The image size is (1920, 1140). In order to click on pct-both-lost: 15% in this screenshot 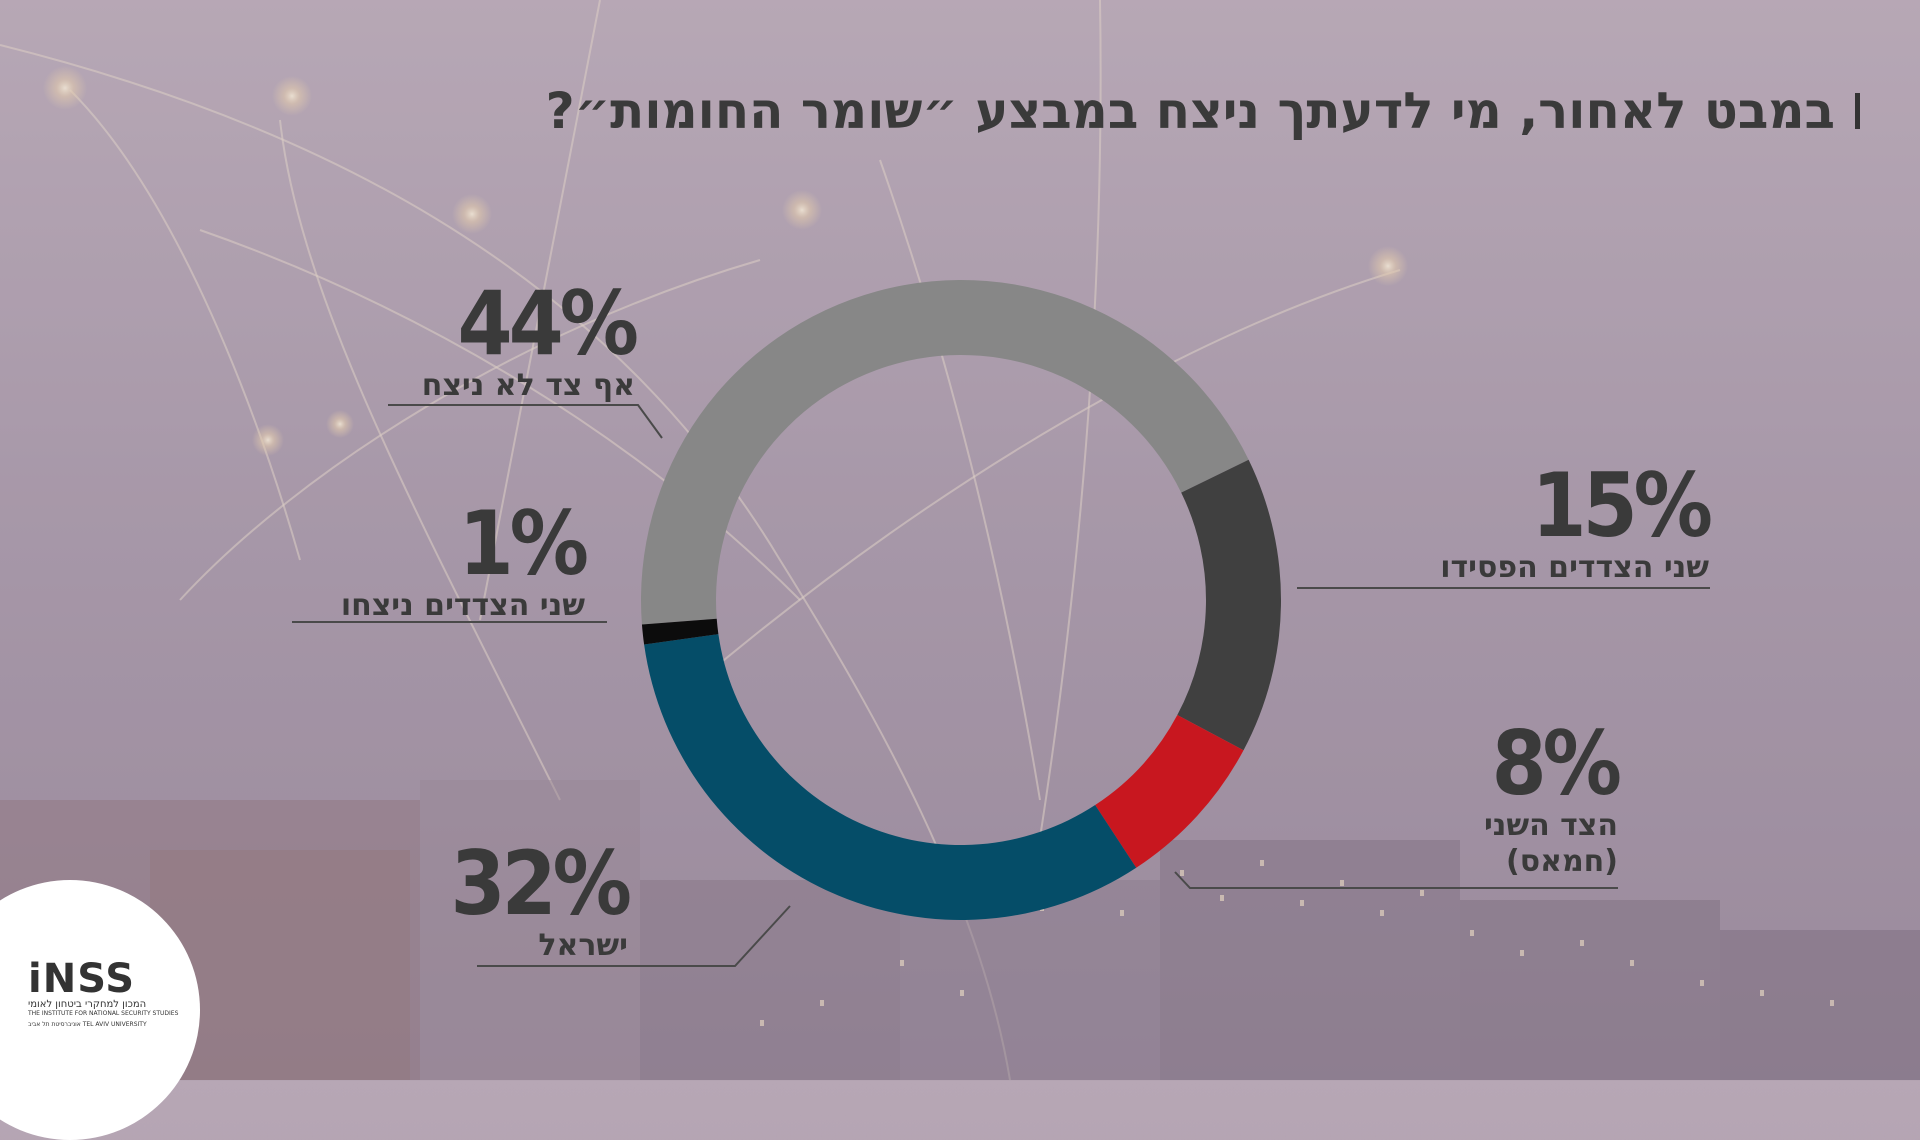, I will do `click(1622, 505)`.